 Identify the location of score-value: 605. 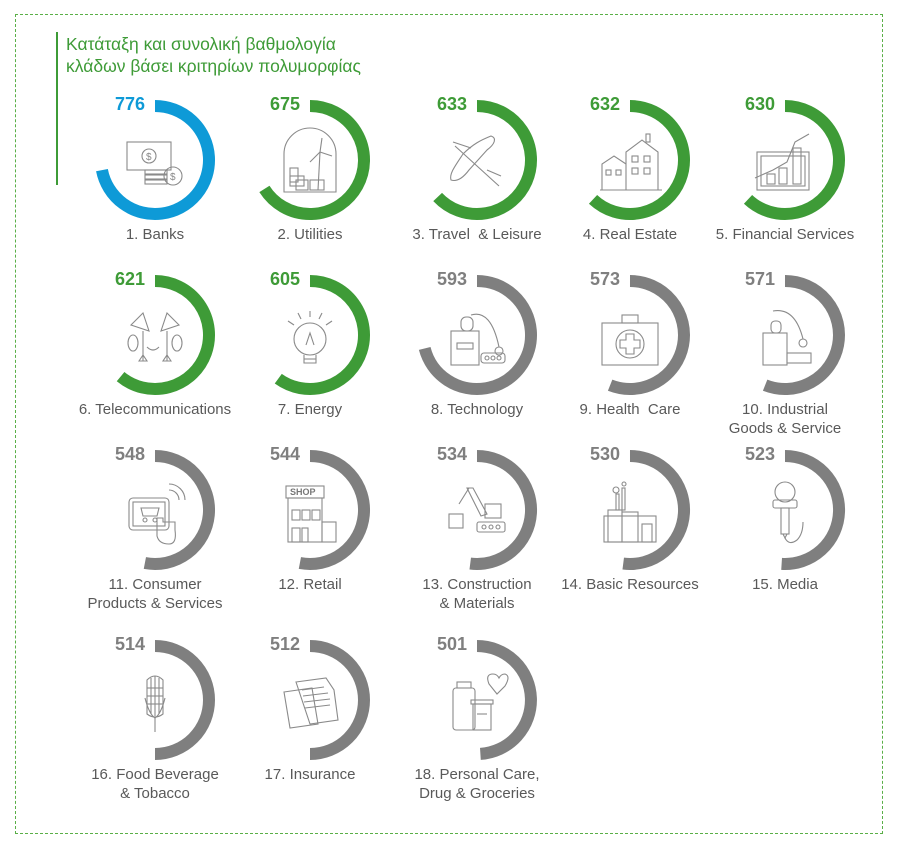
(285, 279).